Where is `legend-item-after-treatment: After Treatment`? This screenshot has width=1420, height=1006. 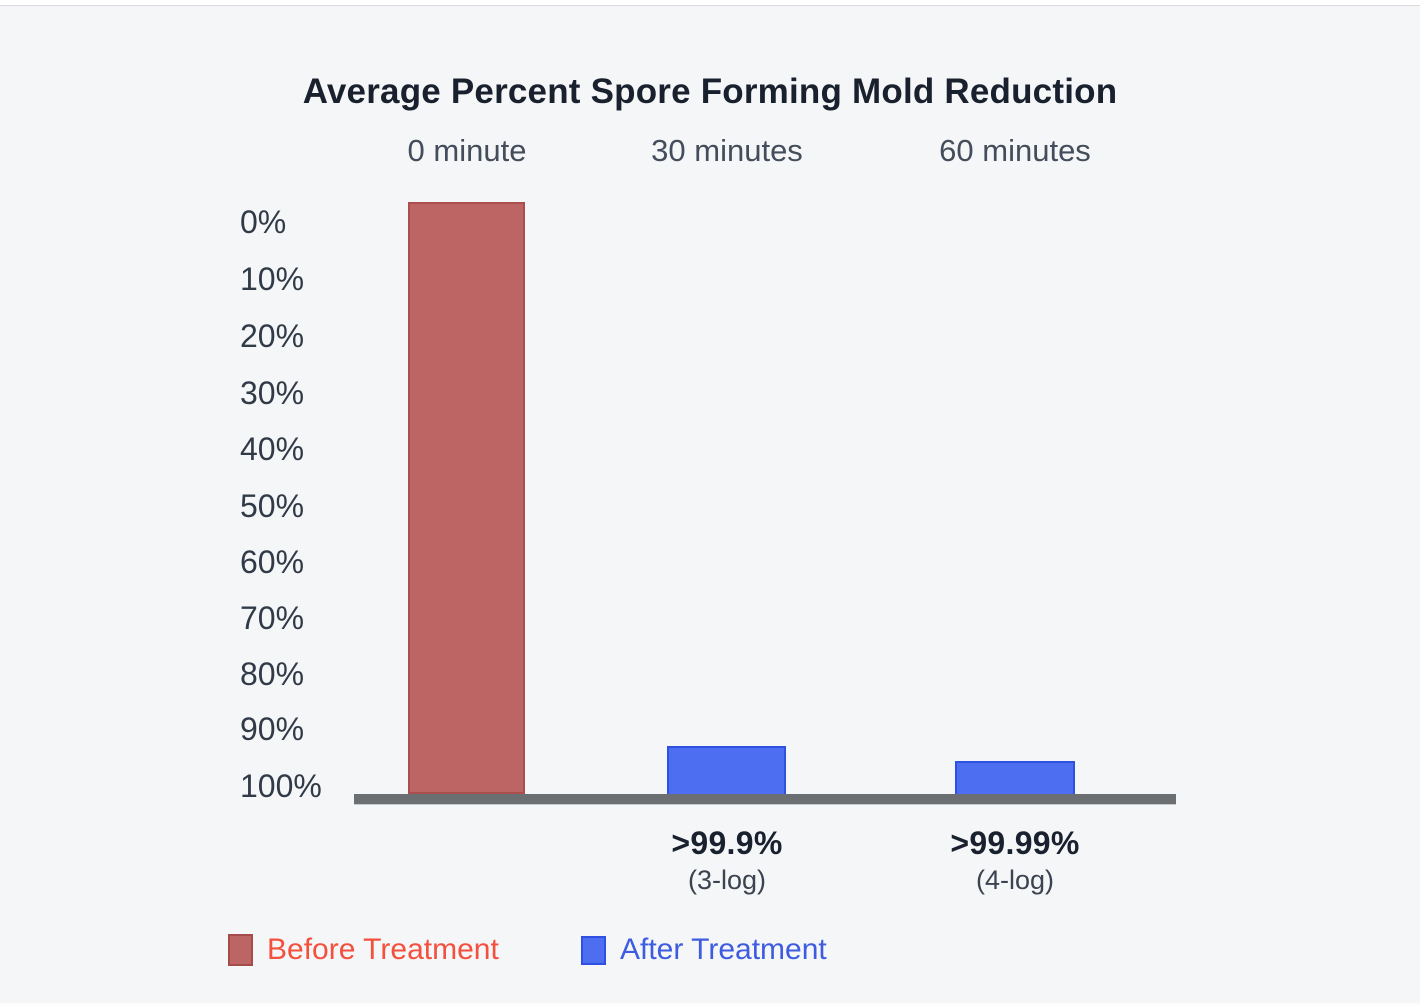 legend-item-after-treatment: After Treatment is located at coordinates (704, 950).